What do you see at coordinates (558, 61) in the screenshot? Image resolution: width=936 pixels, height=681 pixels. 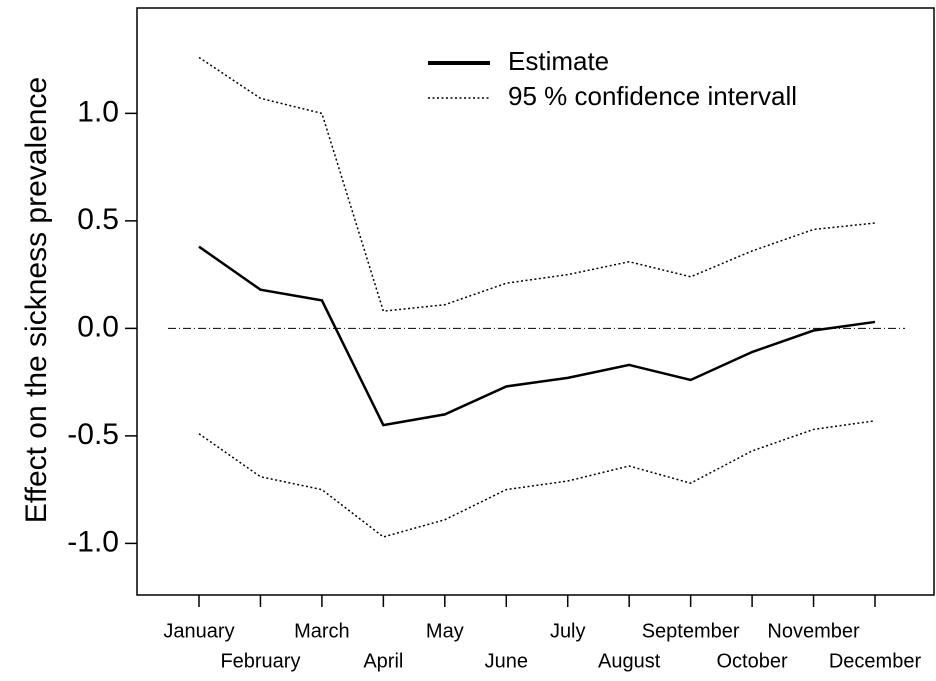 I see `legend-label: Estimate` at bounding box center [558, 61].